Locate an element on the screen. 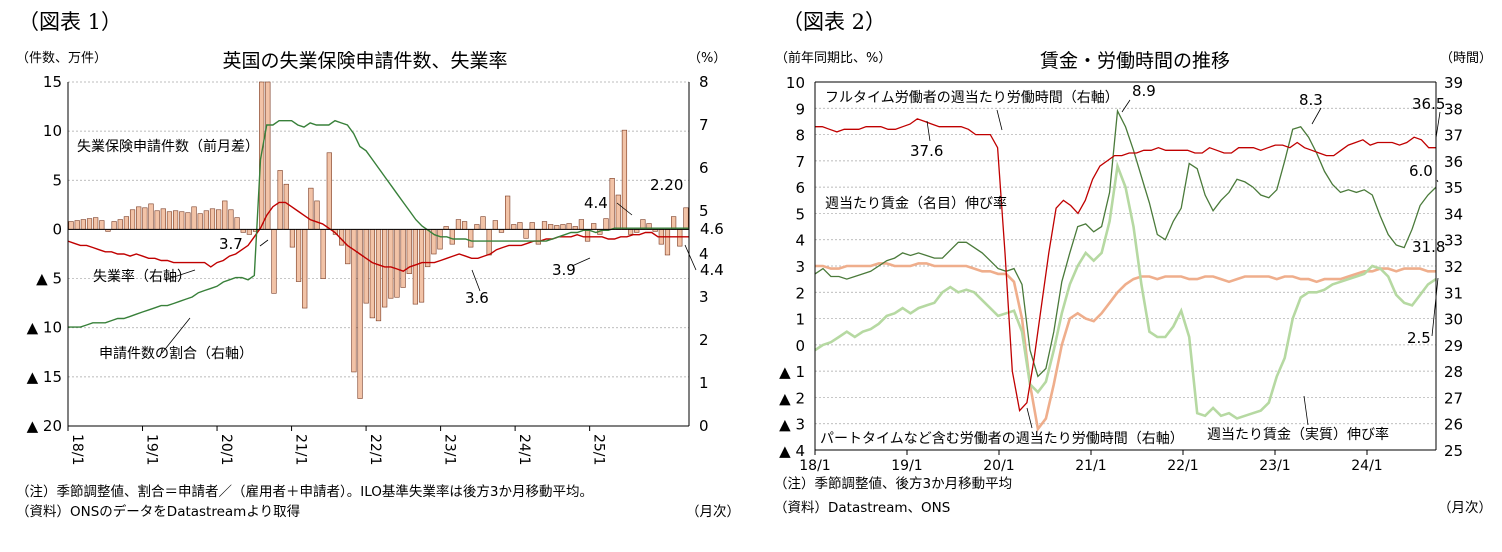 Image resolution: width=1502 pixels, height=552 pixels. annotation-3-9: 3.9 is located at coordinates (564, 270).